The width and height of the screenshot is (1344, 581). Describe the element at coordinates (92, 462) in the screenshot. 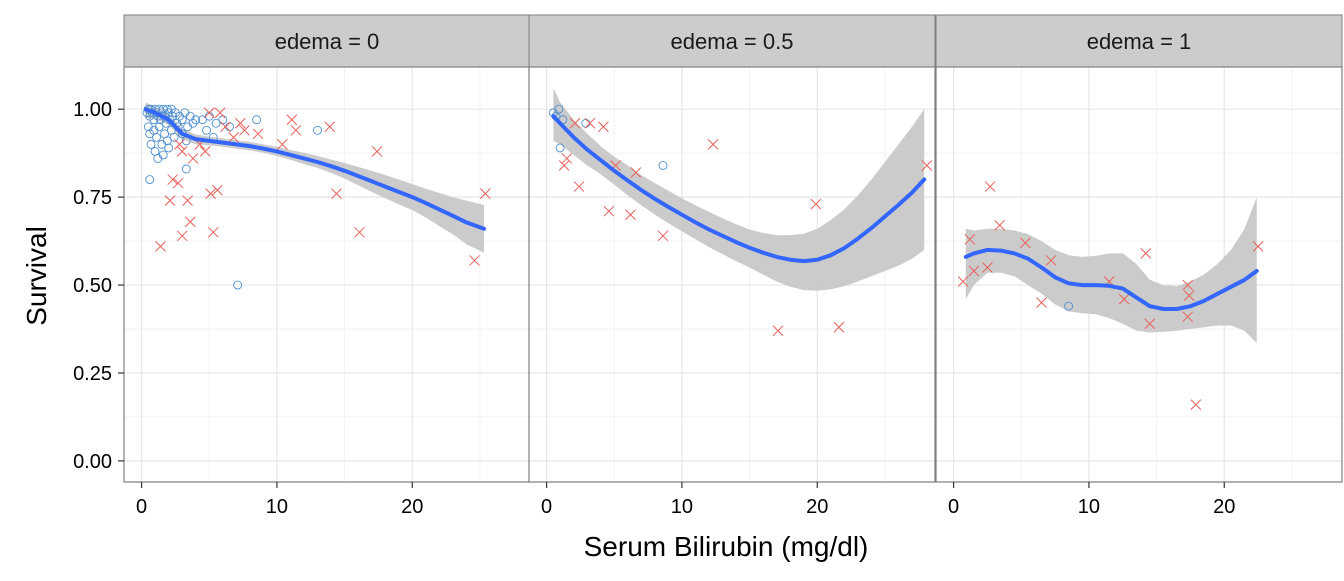

I see `y-tick-label: 0.00` at that location.